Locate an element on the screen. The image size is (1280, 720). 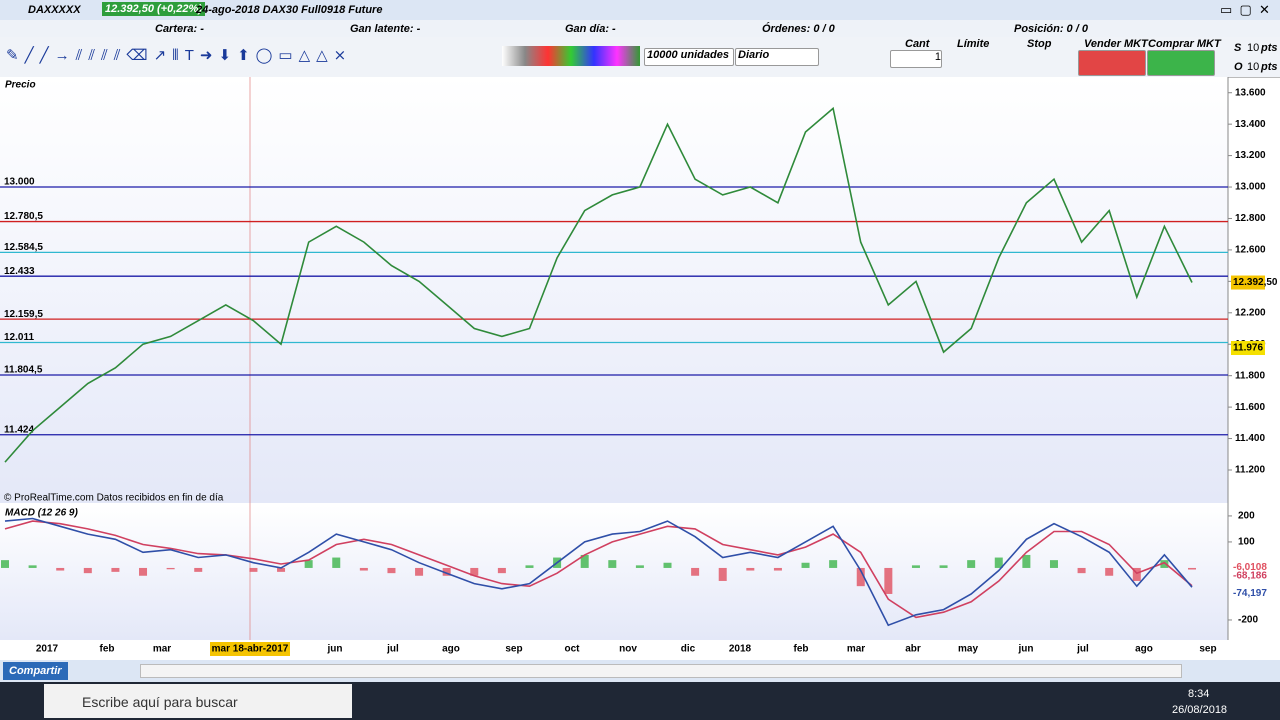
o-label: O is located at coordinates (1238, 67).